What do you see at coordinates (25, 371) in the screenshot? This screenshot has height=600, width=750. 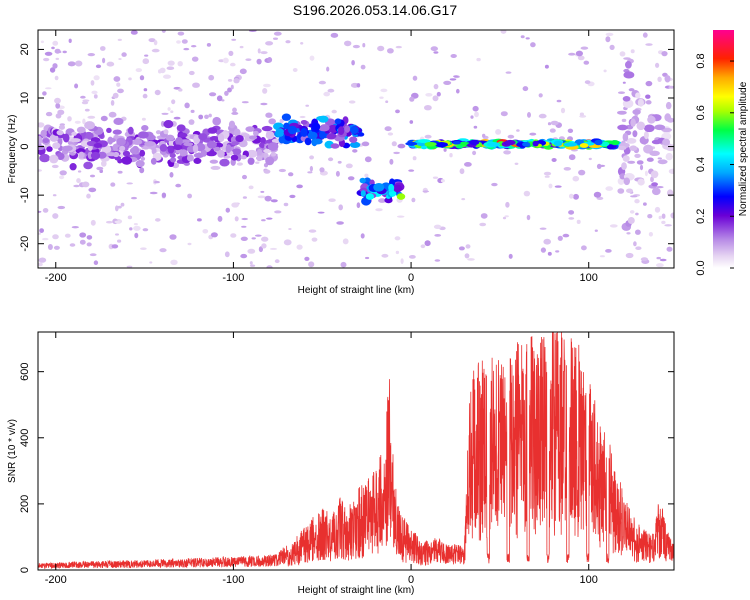 I see `snr-y-tick-label: 600` at bounding box center [25, 371].